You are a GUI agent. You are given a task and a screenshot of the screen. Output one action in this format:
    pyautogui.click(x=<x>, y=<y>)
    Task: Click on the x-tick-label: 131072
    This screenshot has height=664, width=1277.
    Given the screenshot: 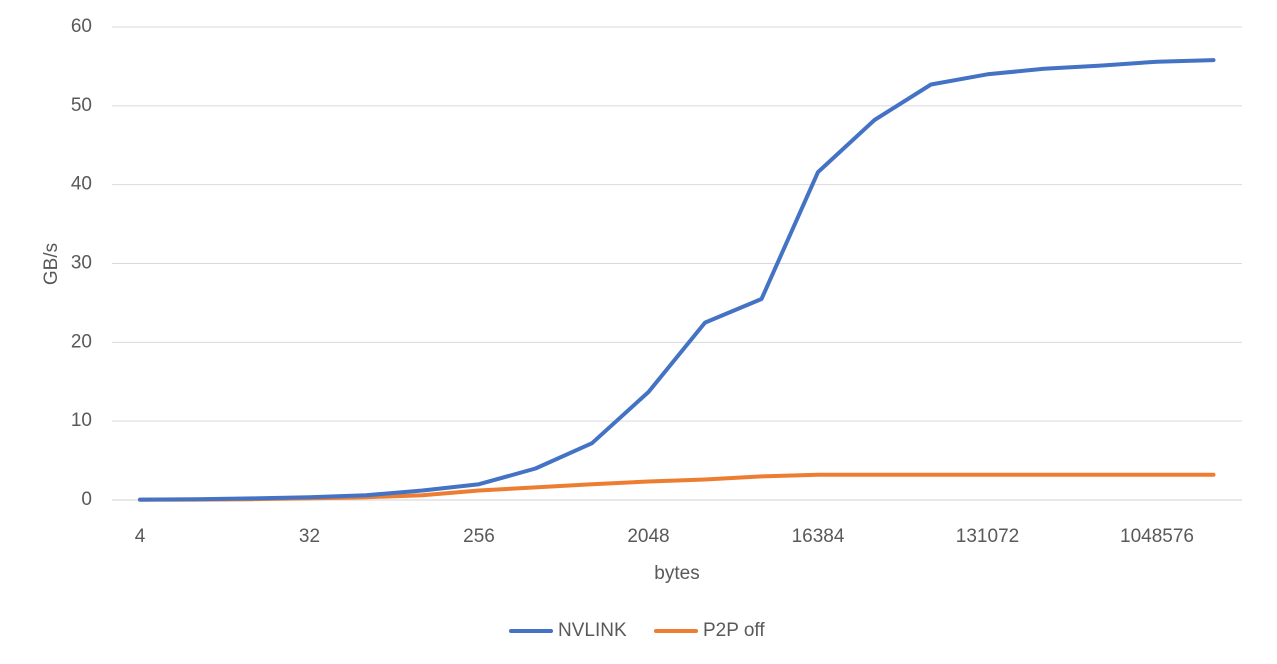 What is the action you would take?
    pyautogui.click(x=987, y=536)
    